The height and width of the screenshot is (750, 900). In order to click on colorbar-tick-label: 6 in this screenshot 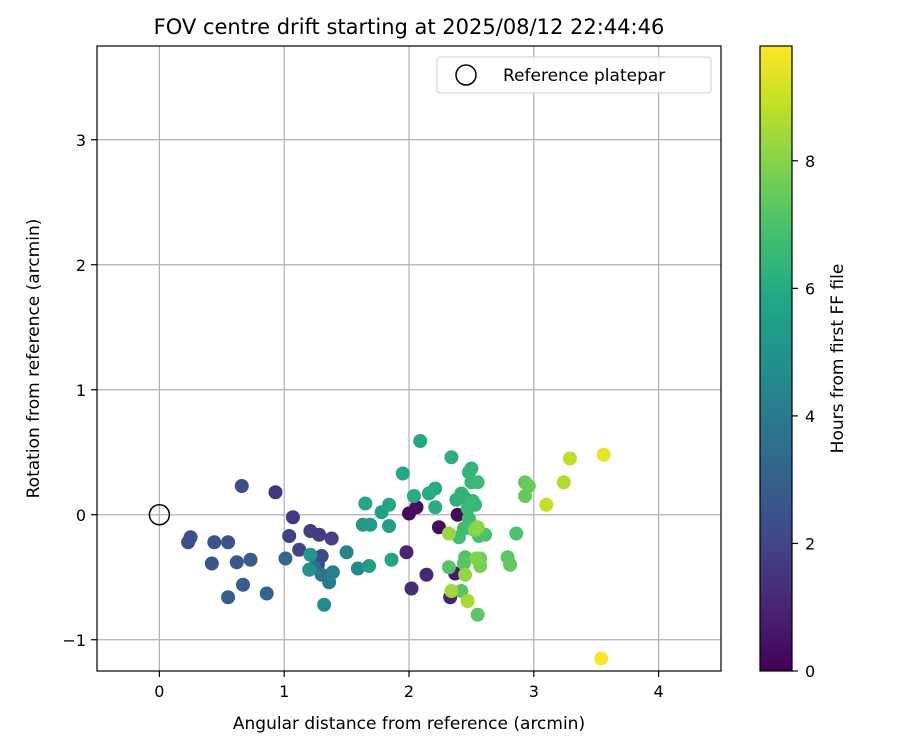, I will do `click(810, 288)`.